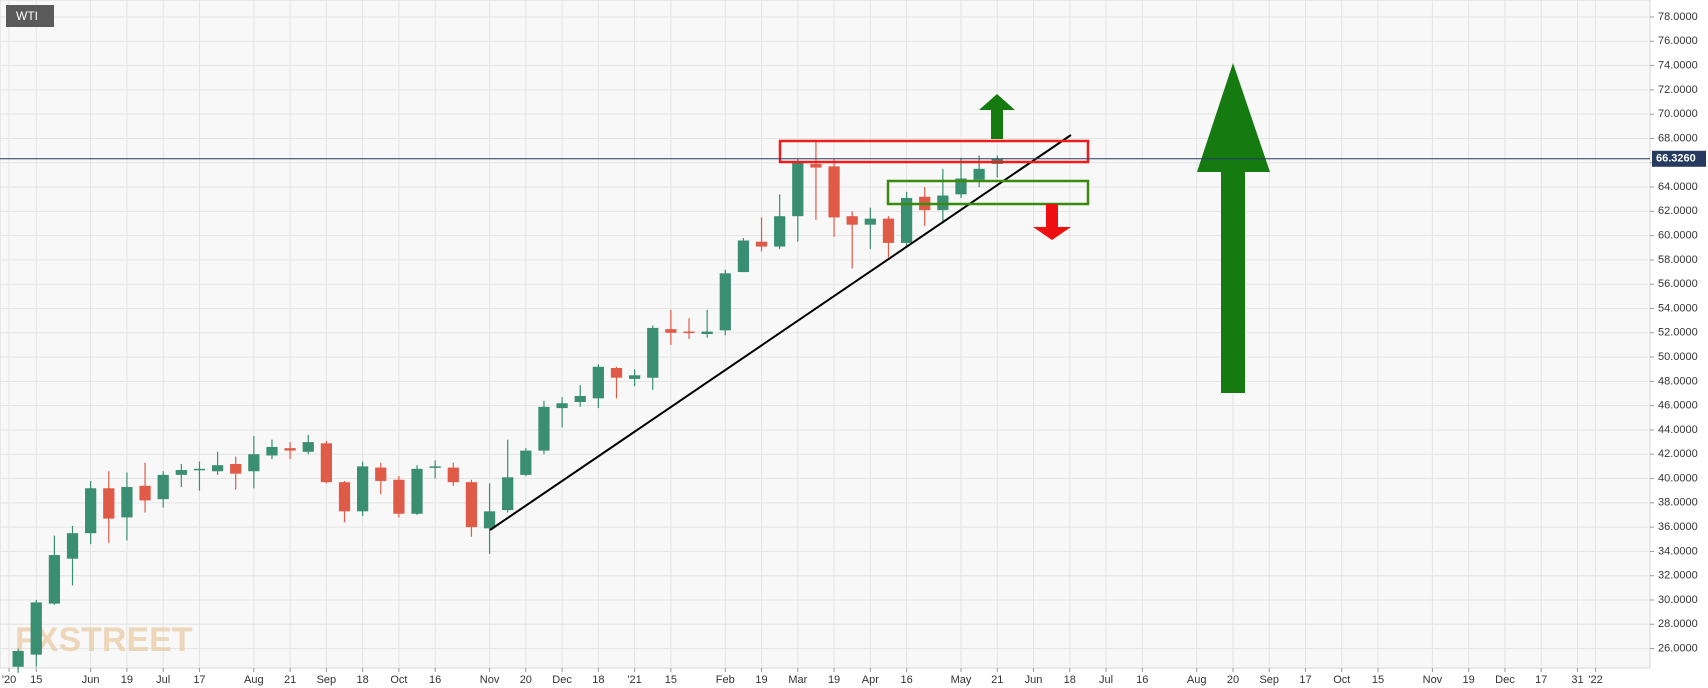 This screenshot has height=688, width=1708. I want to click on x-tick-label: May, so click(961, 680).